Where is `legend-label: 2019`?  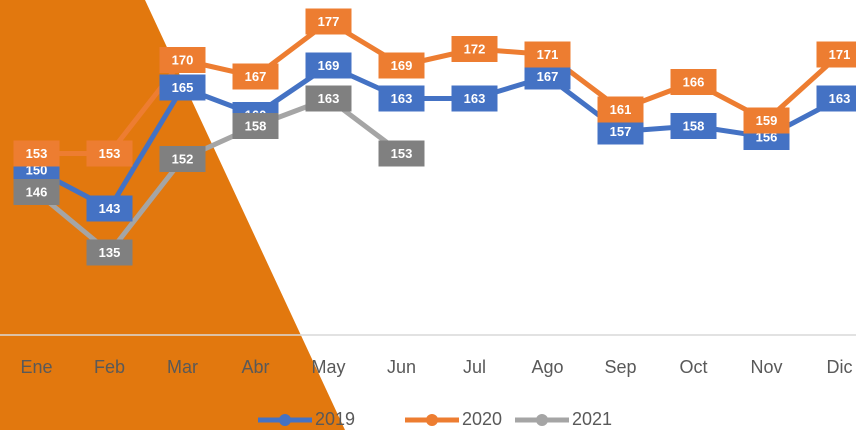
legend-label: 2019 is located at coordinates (335, 419).